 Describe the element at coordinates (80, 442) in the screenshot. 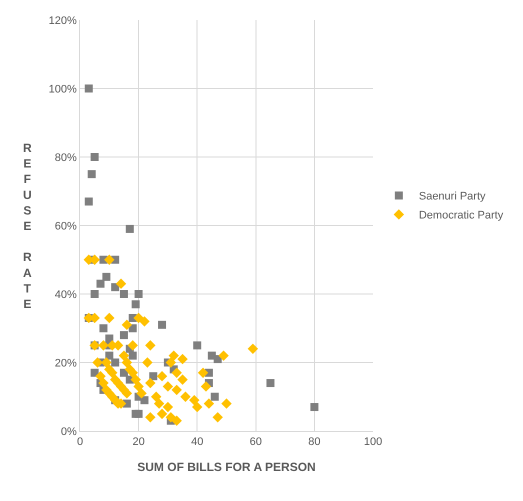

I see `x-tick-label: 0` at that location.